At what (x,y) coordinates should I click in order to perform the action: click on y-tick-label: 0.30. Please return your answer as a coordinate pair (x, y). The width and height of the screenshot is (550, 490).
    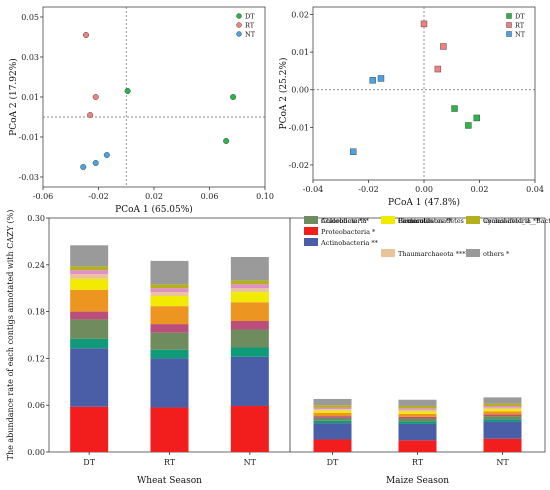
    Looking at the image, I should click on (36, 218).